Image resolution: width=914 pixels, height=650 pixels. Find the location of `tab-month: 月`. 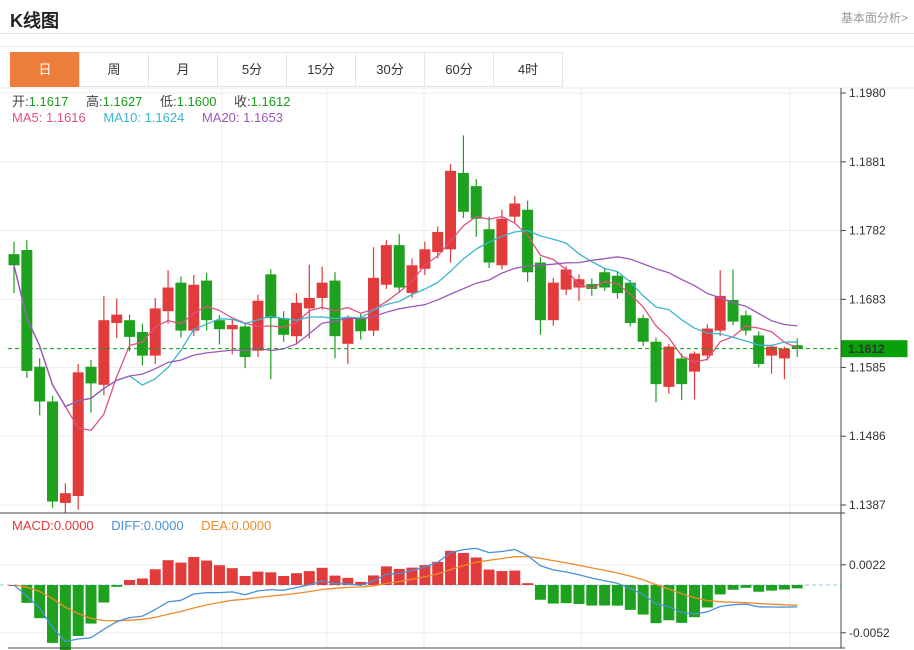

tab-month: 月 is located at coordinates (183, 69).